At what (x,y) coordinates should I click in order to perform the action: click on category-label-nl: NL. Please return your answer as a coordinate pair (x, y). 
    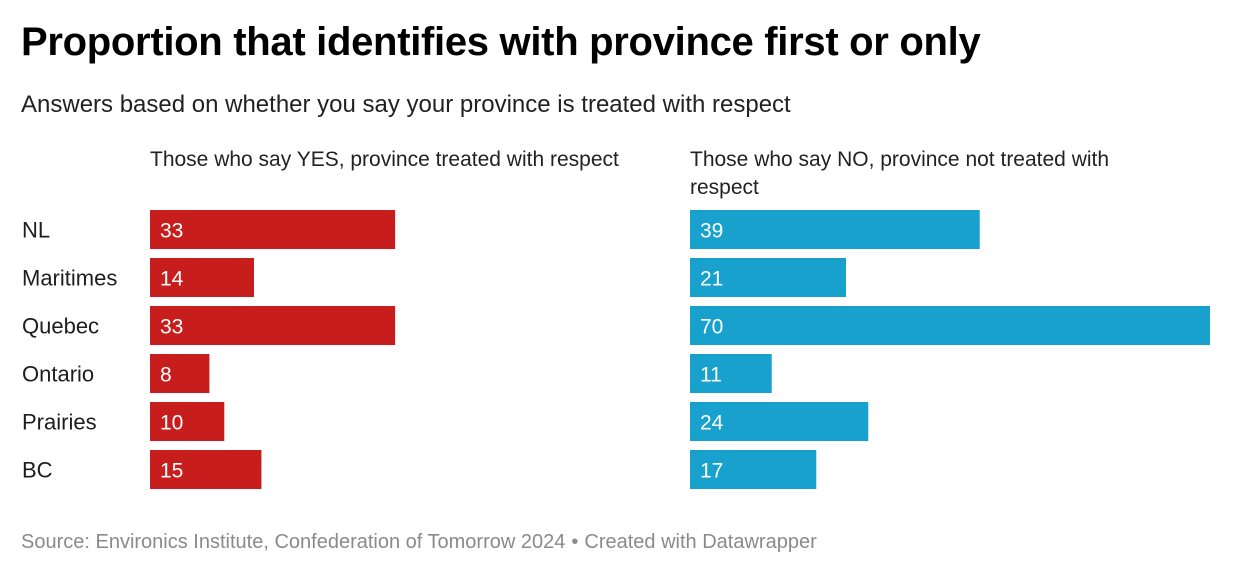
    Looking at the image, I should click on (36, 230).